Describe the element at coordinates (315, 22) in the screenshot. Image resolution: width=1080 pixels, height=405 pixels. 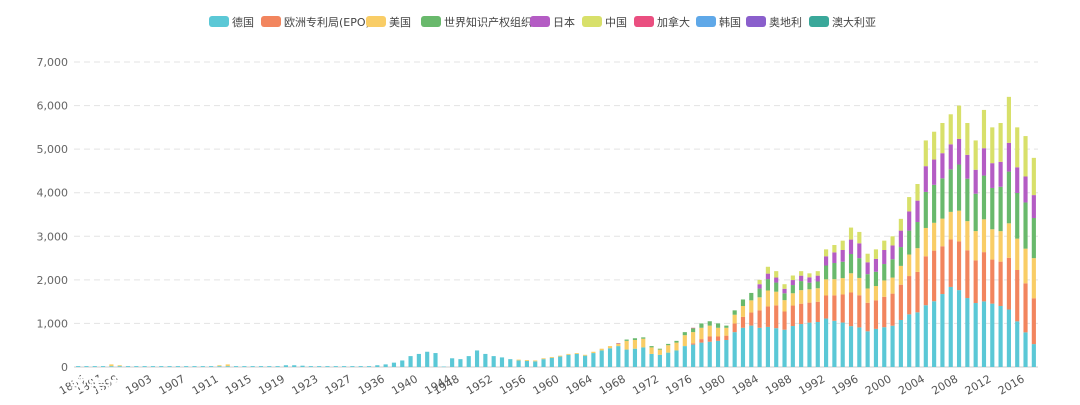
I see `legend-item: 欧洲专利局(EPO)` at that location.